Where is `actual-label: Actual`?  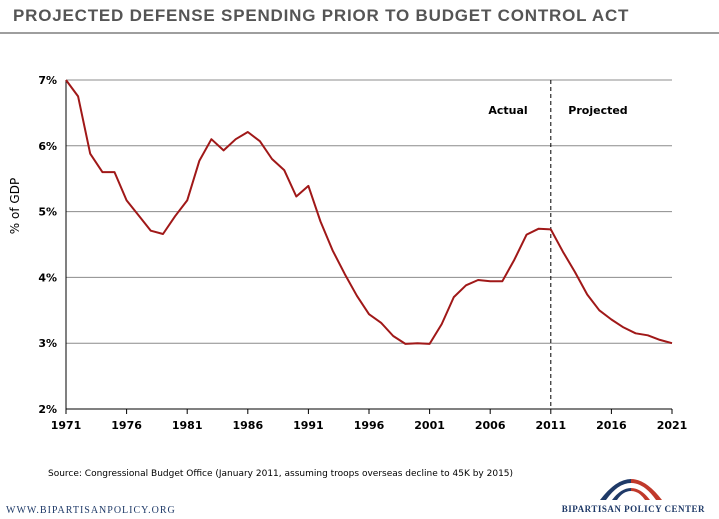 actual-label: Actual is located at coordinates (507, 110).